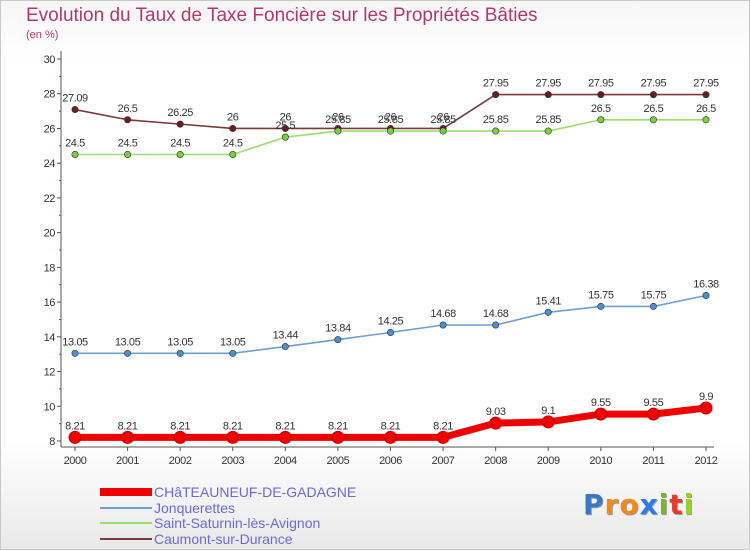 This screenshot has width=750, height=550. Describe the element at coordinates (638, 504) in the screenshot. I see `proxiti-logo: Proxiti` at that location.